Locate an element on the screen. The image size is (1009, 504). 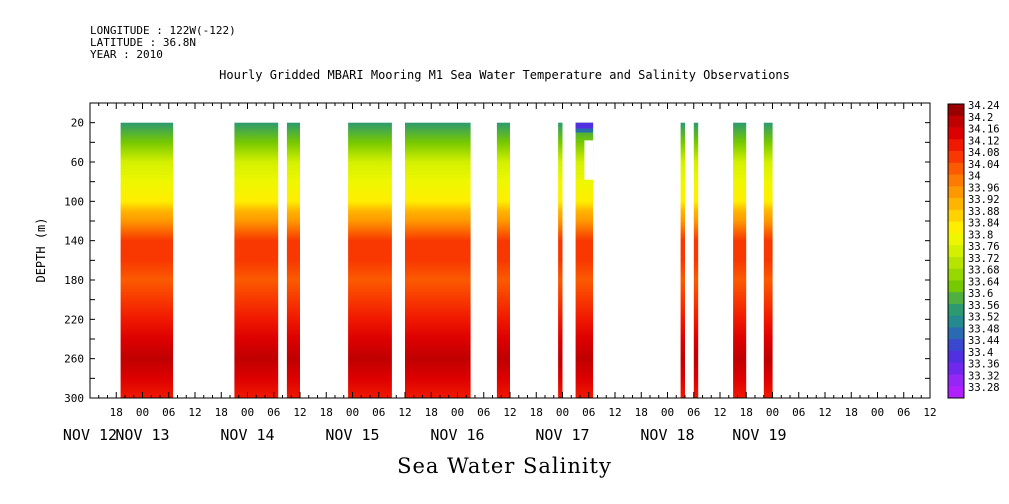
variable-title: Sea Water Salinity is located at coordinates (504, 466).